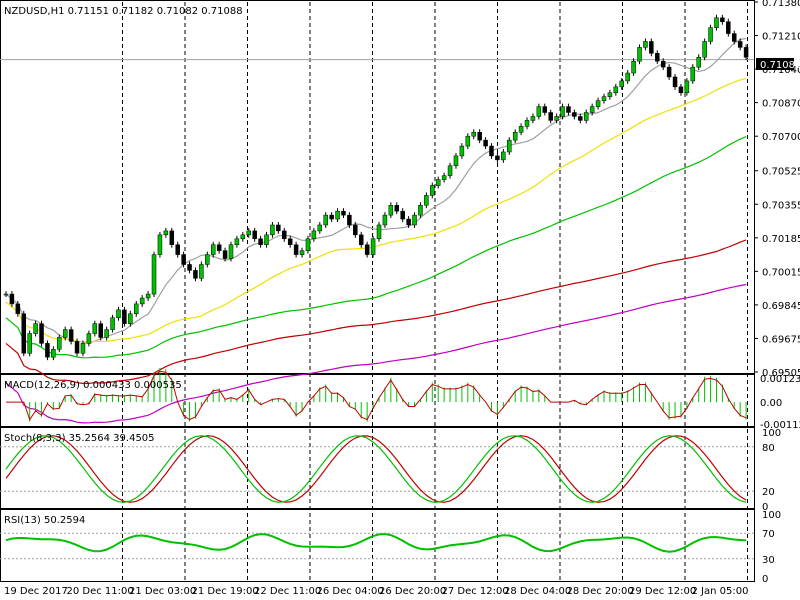  Describe the element at coordinates (287, 591) in the screenshot. I see `time-tick-label: 22 Dec 11:00` at that location.